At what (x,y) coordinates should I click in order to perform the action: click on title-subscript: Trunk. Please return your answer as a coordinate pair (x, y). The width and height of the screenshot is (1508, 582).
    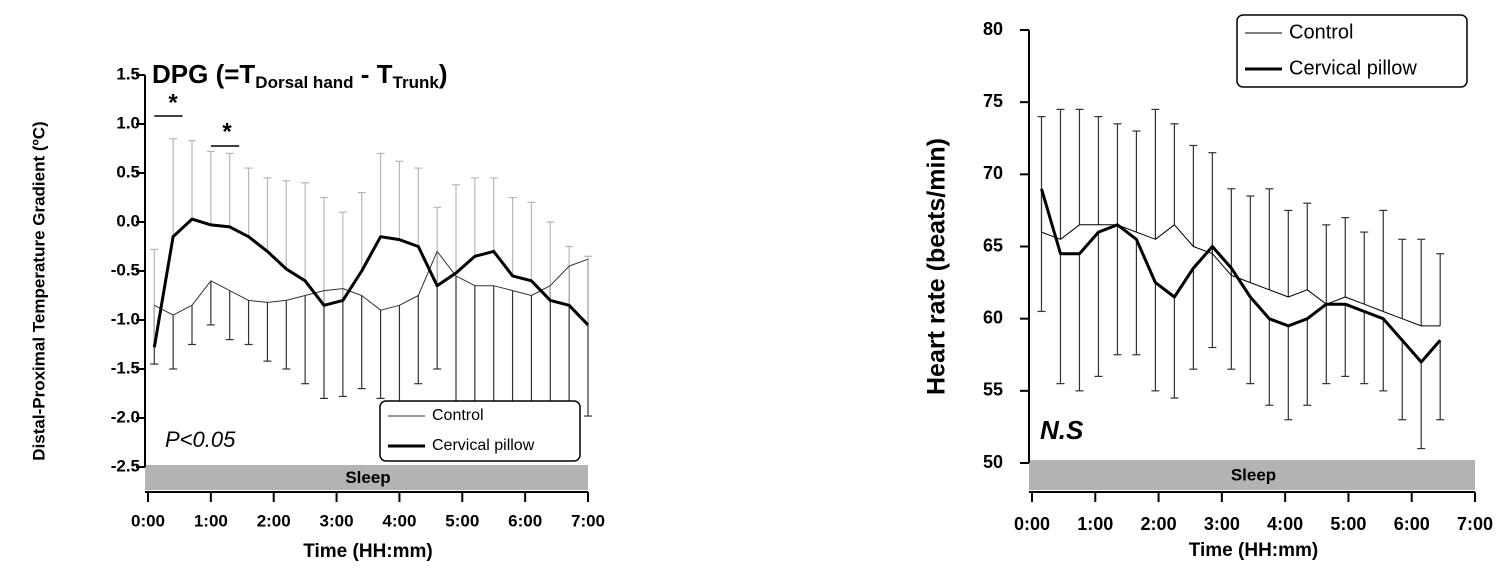
    Looking at the image, I should click on (416, 82).